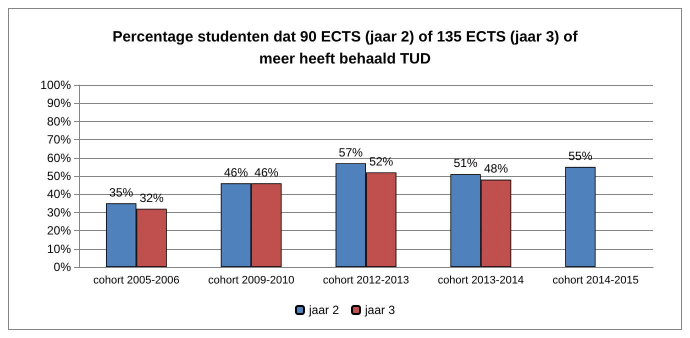 This screenshot has height=338, width=690. I want to click on y-tick-label: 100%, so click(56, 85).